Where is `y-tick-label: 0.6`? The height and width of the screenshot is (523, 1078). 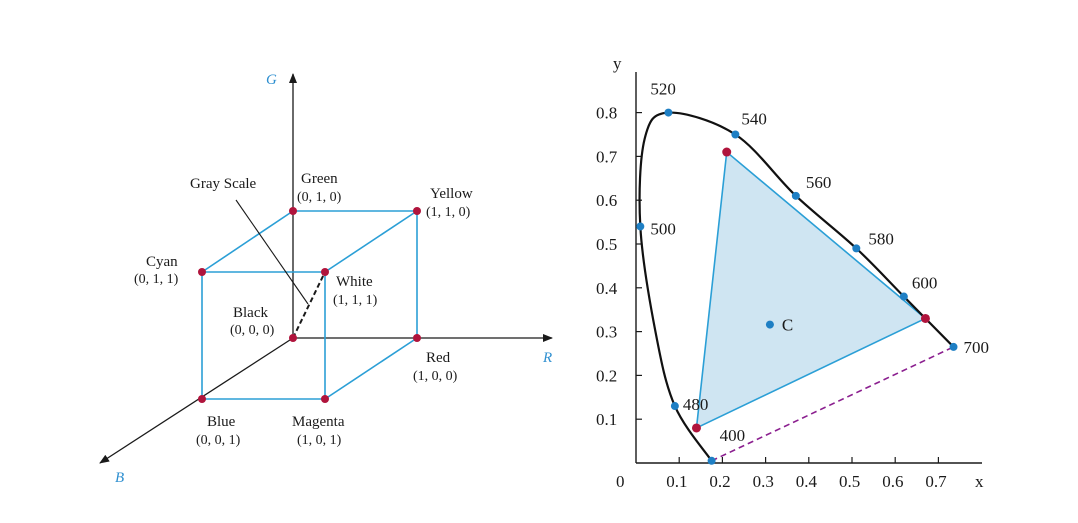 y-tick-label: 0.6 is located at coordinates (606, 200).